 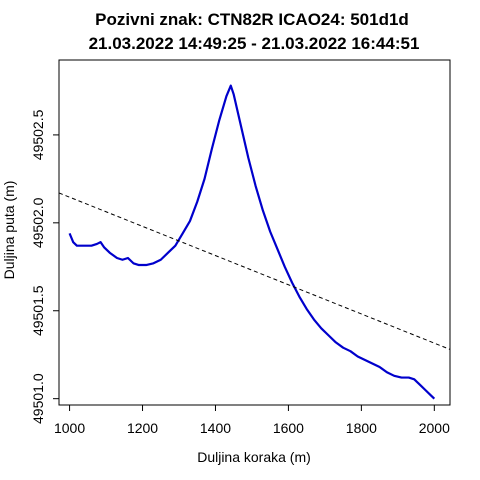 What do you see at coordinates (434, 428) in the screenshot?
I see `x-tick-label: 2000` at bounding box center [434, 428].